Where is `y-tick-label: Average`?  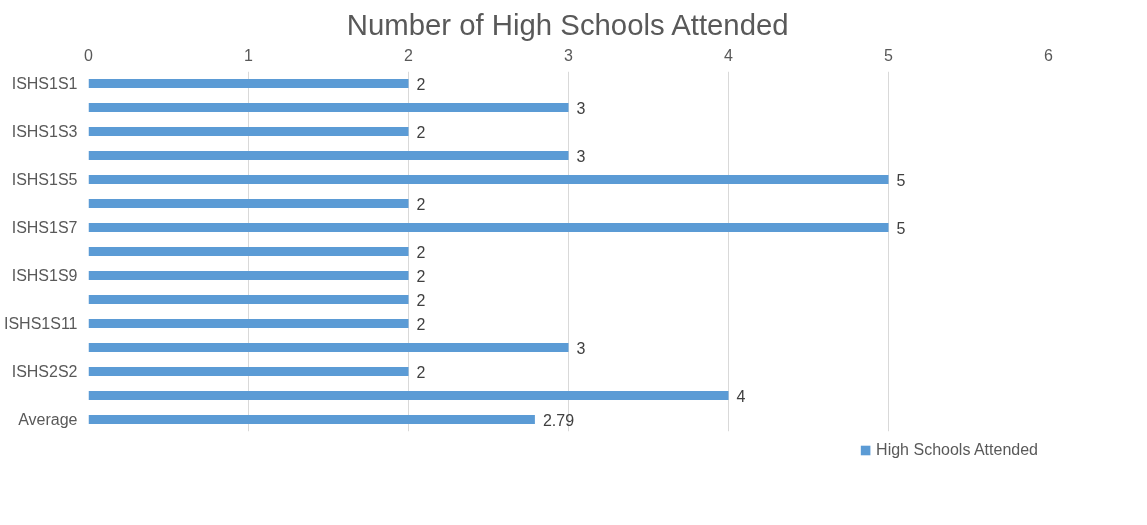 y-tick-label: Average is located at coordinates (48, 419).